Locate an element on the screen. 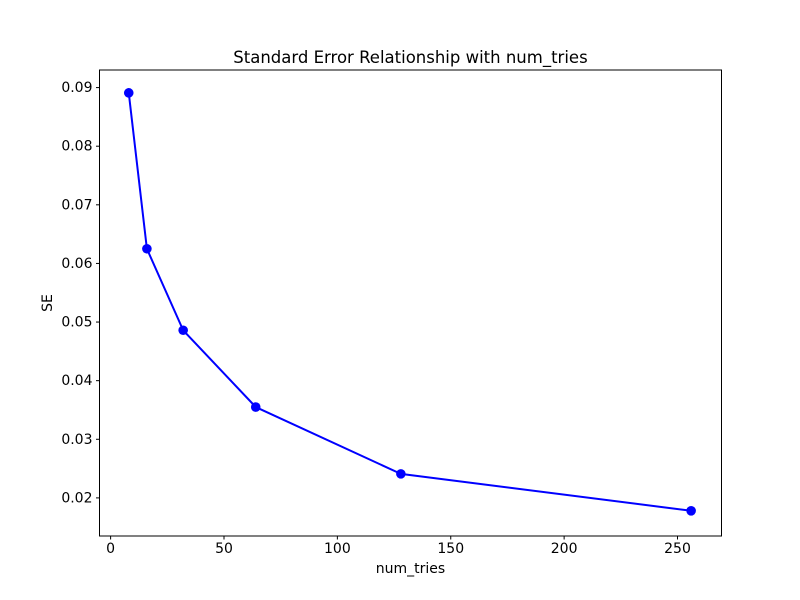  y-tick-label: 0.08 is located at coordinates (76, 147).